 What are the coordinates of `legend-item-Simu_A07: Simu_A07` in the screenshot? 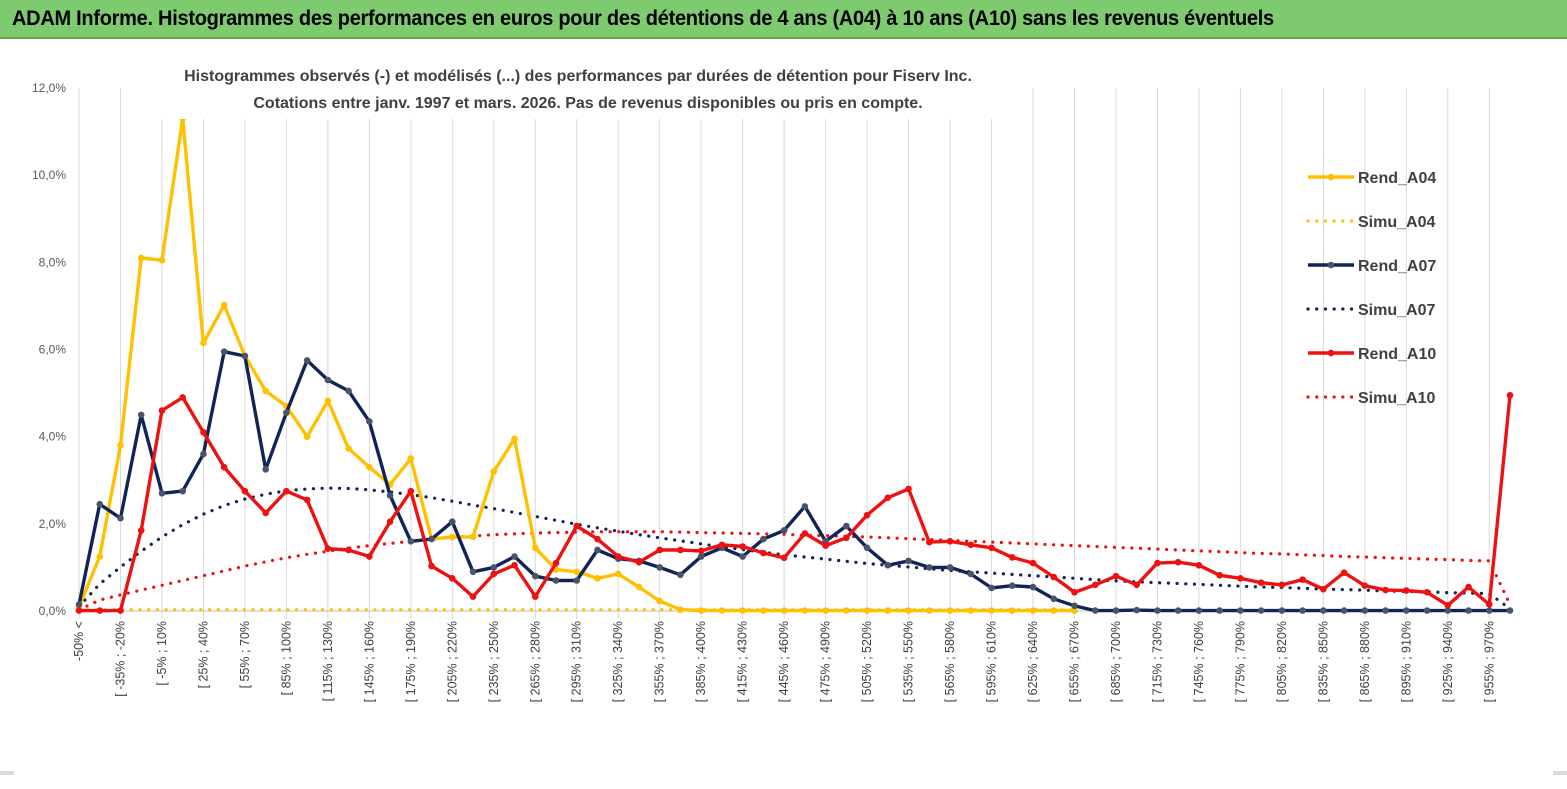 It's located at (1370, 310).